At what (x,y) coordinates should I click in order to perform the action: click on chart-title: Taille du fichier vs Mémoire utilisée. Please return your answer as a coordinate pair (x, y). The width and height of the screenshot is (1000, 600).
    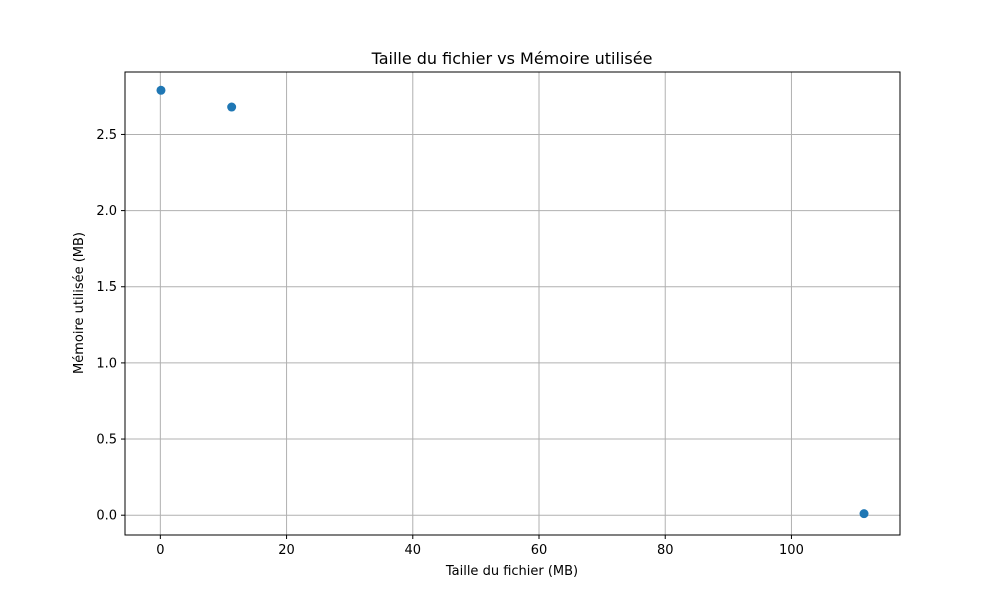
    Looking at the image, I should click on (512, 58).